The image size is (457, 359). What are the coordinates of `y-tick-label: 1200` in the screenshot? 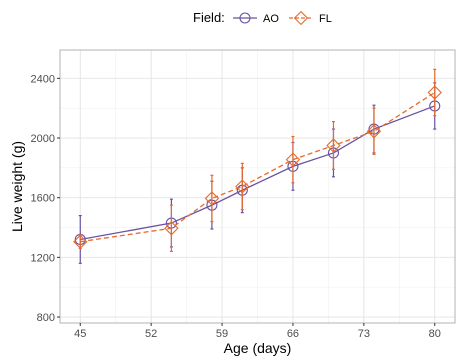 It's located at (43, 258).